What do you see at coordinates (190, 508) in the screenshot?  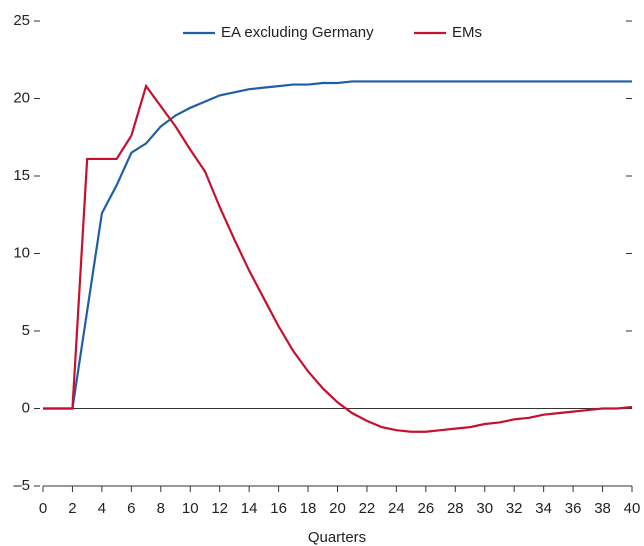 I see `x-tick-label: 10` at bounding box center [190, 508].